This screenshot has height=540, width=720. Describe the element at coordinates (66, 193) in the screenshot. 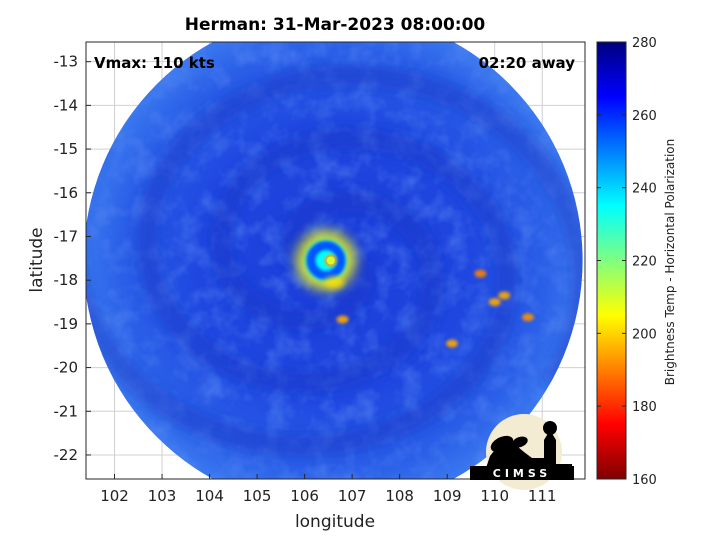

I see `y-tick-label: -16` at that location.